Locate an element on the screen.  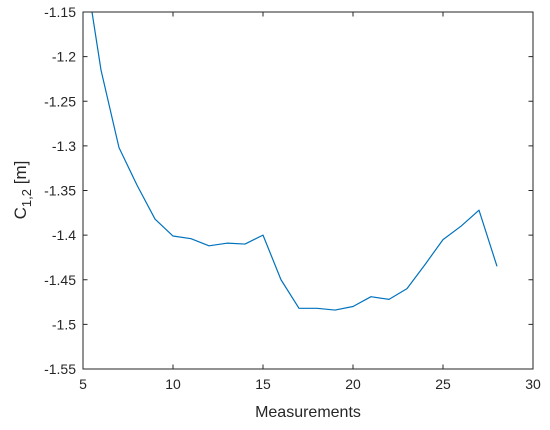
x-tick-label: 20 is located at coordinates (353, 384).